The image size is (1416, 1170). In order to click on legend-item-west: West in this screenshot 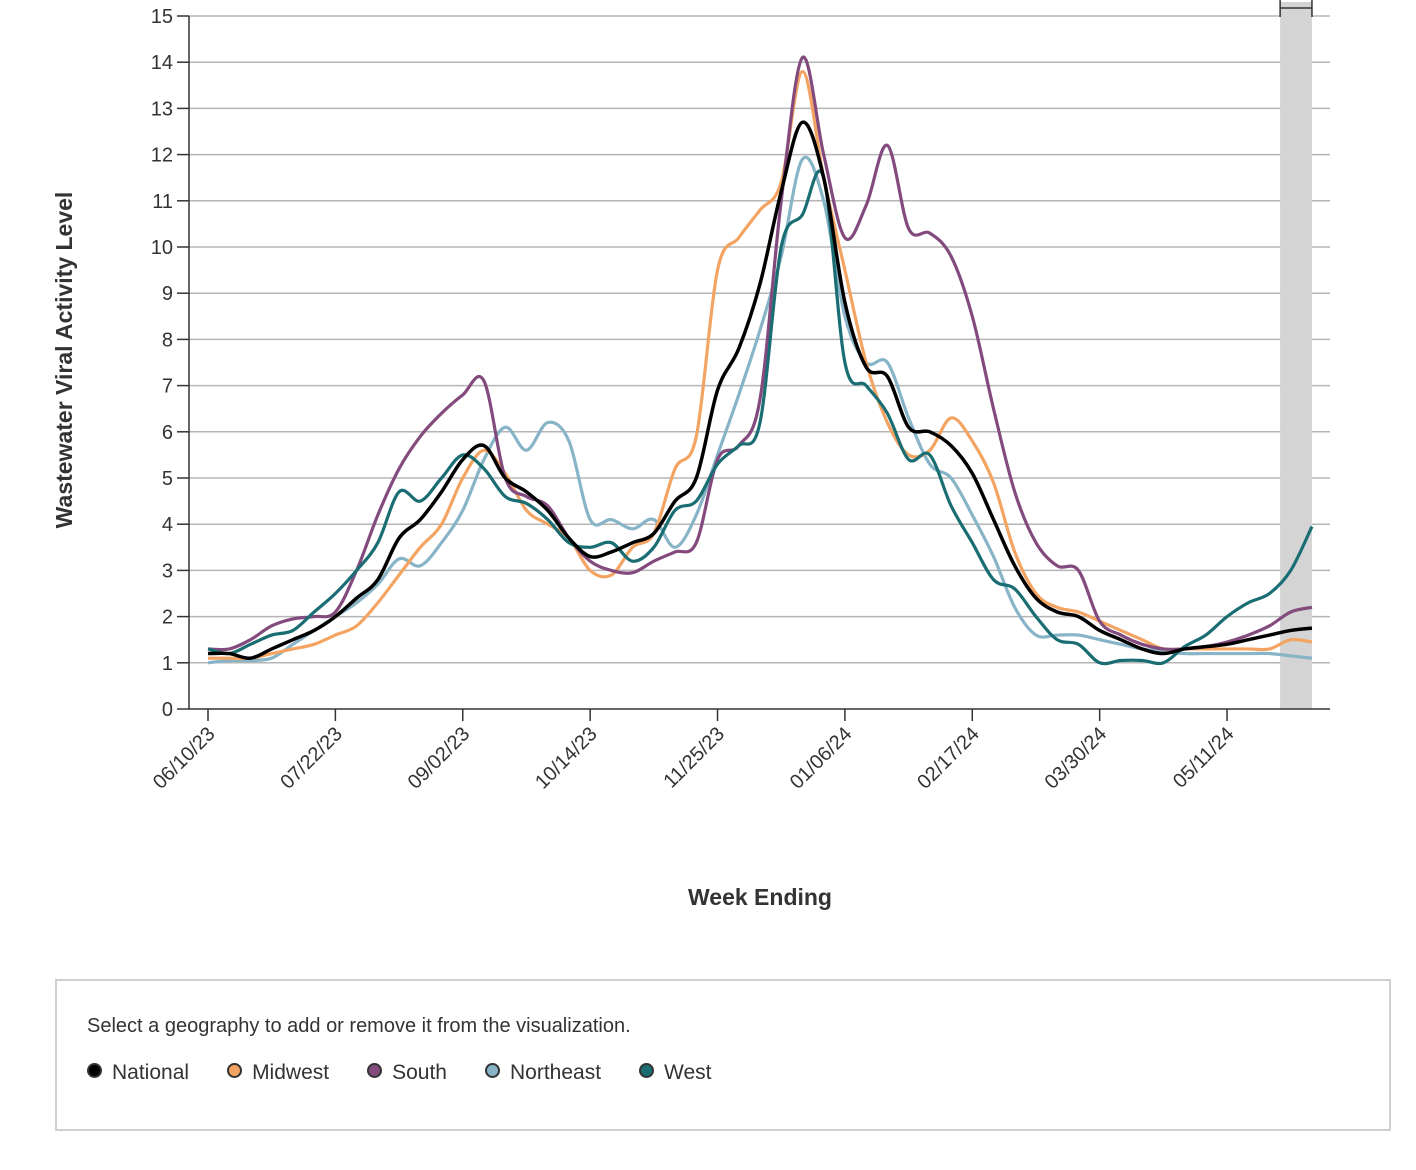, I will do `click(675, 1073)`.